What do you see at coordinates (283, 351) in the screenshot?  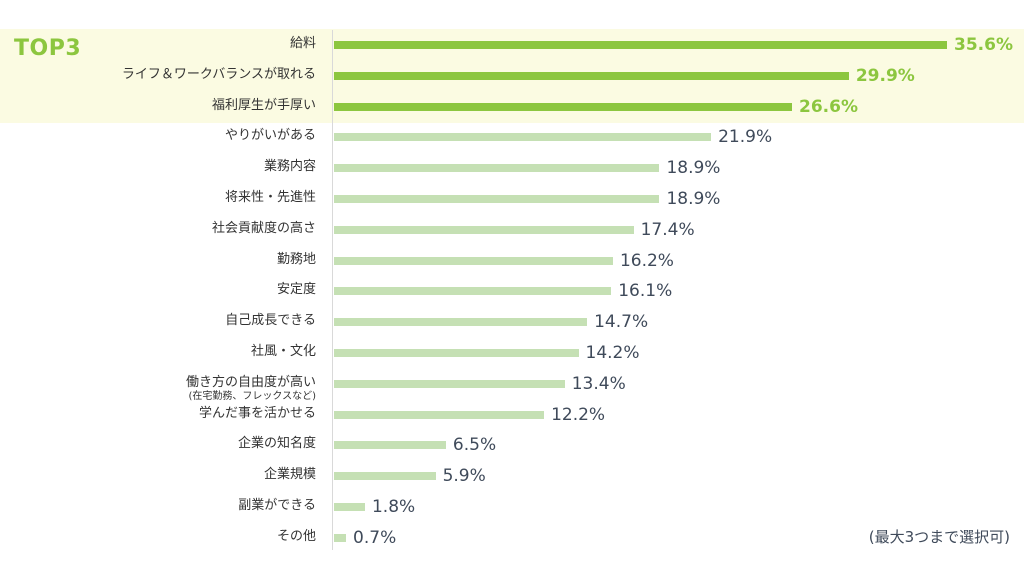 I see `category-label: 社風・文化` at bounding box center [283, 351].